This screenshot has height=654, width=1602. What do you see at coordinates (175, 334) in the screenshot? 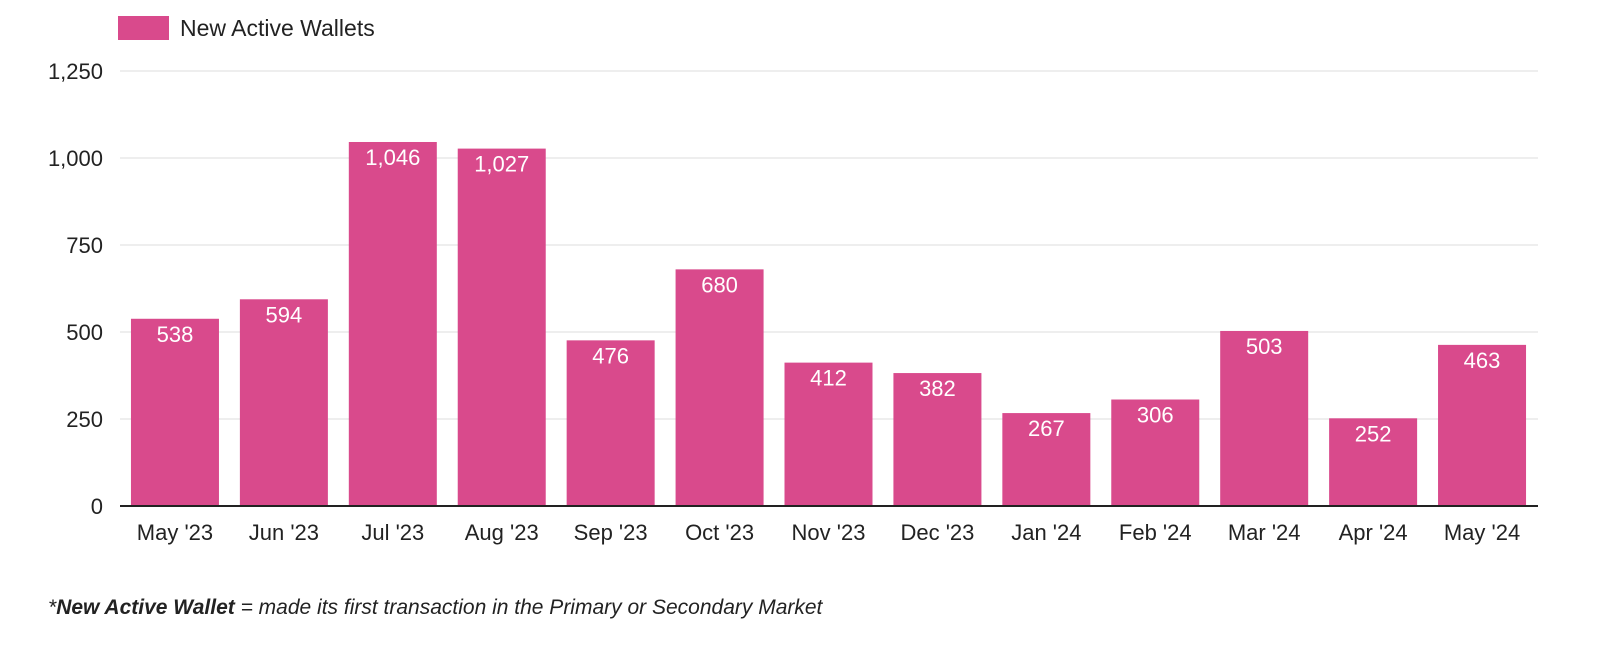
I see `bar-value-label: 538` at bounding box center [175, 334].